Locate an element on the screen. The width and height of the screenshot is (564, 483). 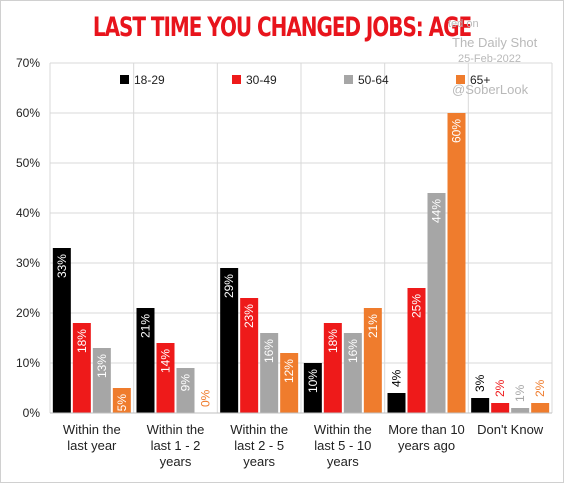
data-label: 0% is located at coordinates (206, 398).